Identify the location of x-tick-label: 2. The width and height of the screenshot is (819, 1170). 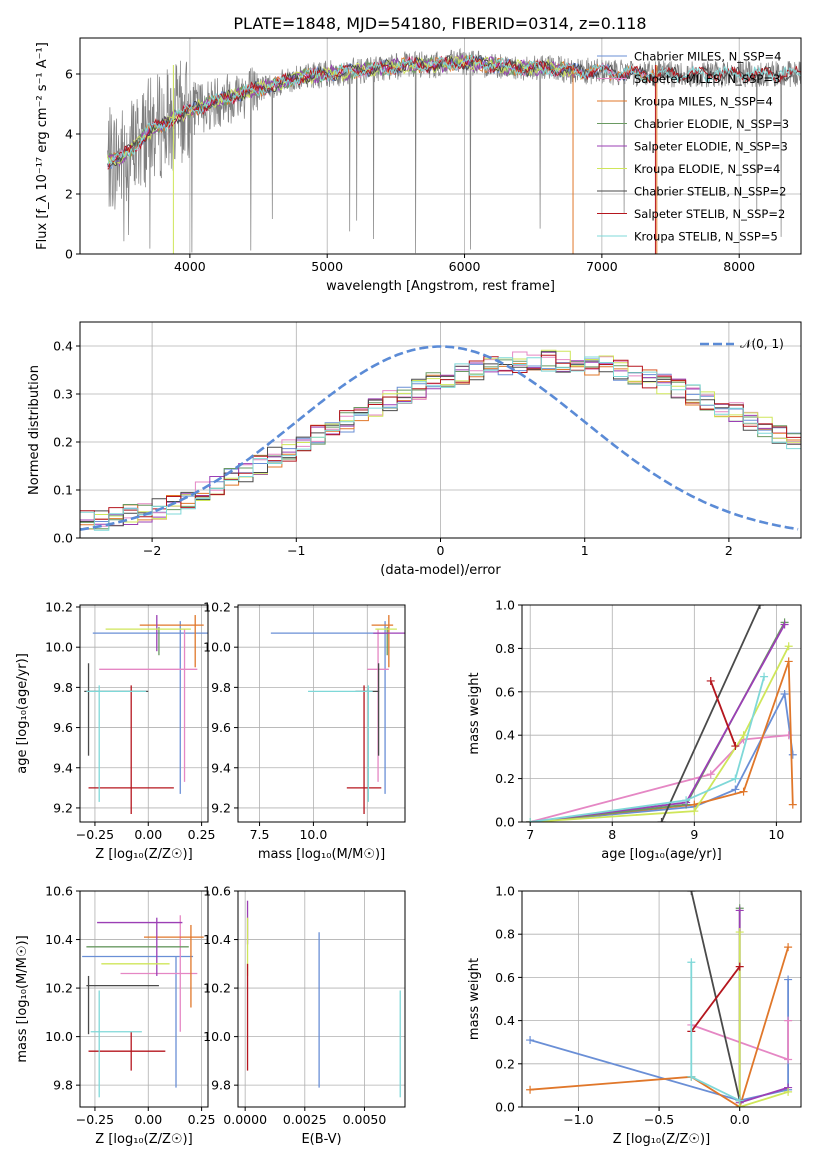
(729, 550).